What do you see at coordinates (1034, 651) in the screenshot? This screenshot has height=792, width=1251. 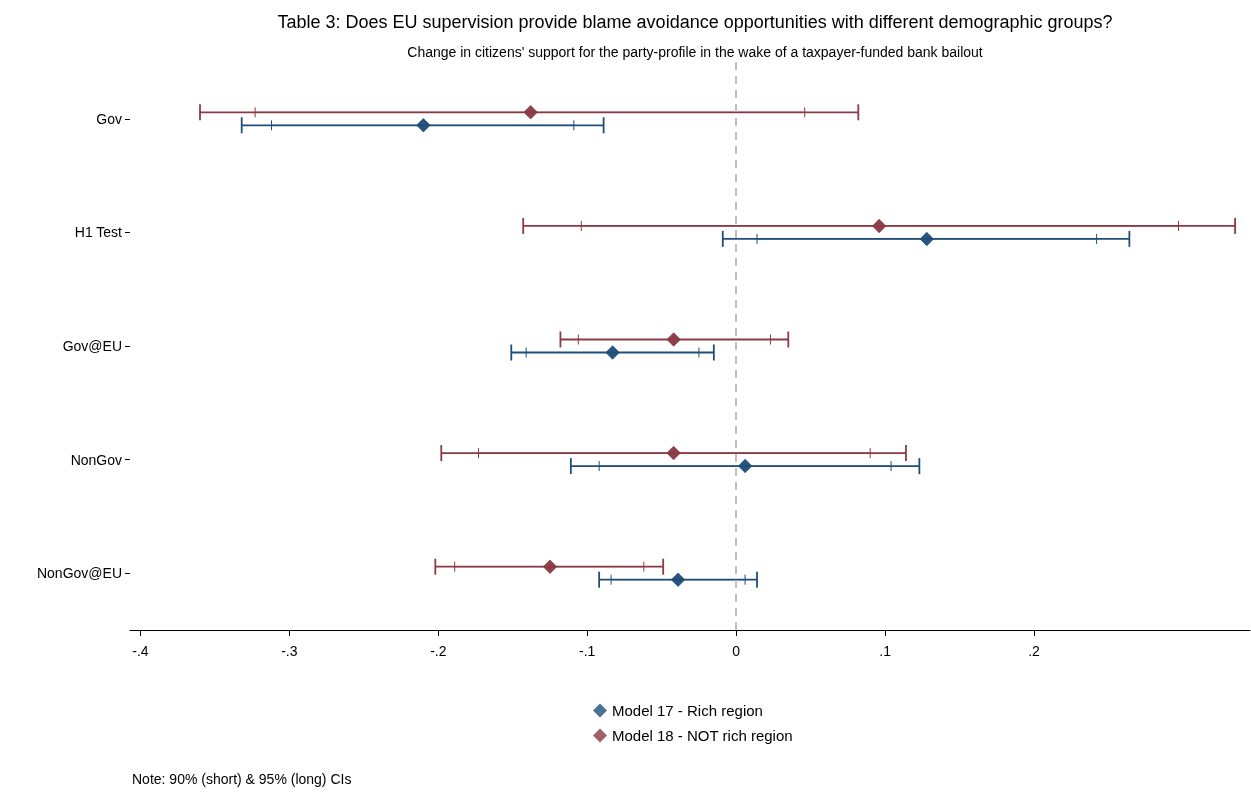 I see `x-tick-label: .2` at bounding box center [1034, 651].